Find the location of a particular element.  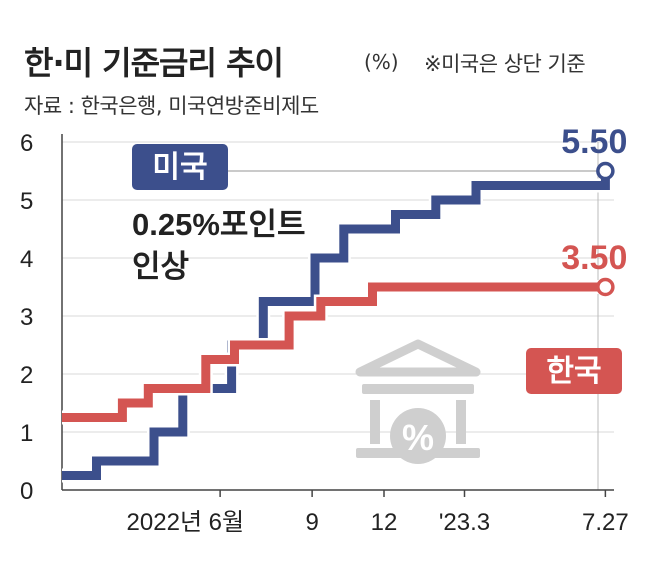

legend-kr-box is located at coordinates (574, 371).